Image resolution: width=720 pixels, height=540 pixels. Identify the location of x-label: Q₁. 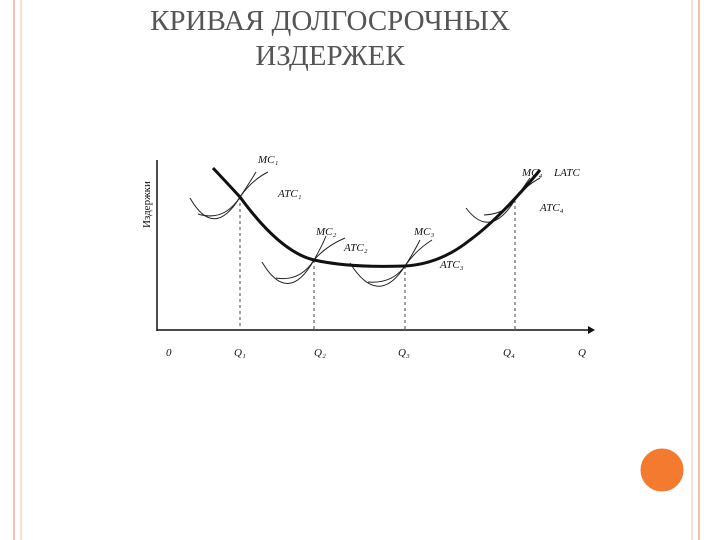
(240, 353).